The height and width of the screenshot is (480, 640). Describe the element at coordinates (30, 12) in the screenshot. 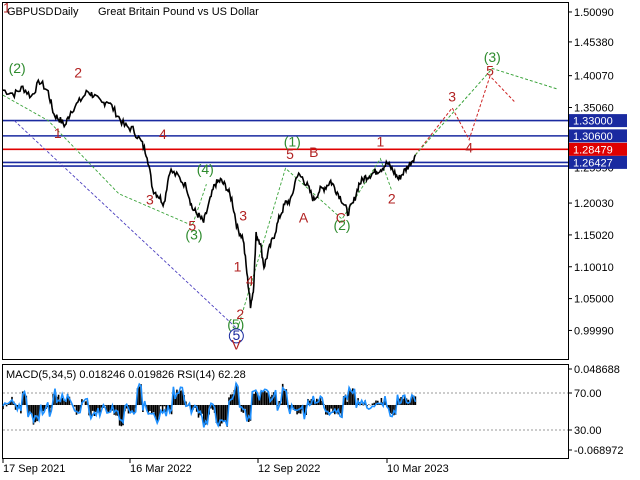

I see `chart-symbol: GBPUSD` at that location.